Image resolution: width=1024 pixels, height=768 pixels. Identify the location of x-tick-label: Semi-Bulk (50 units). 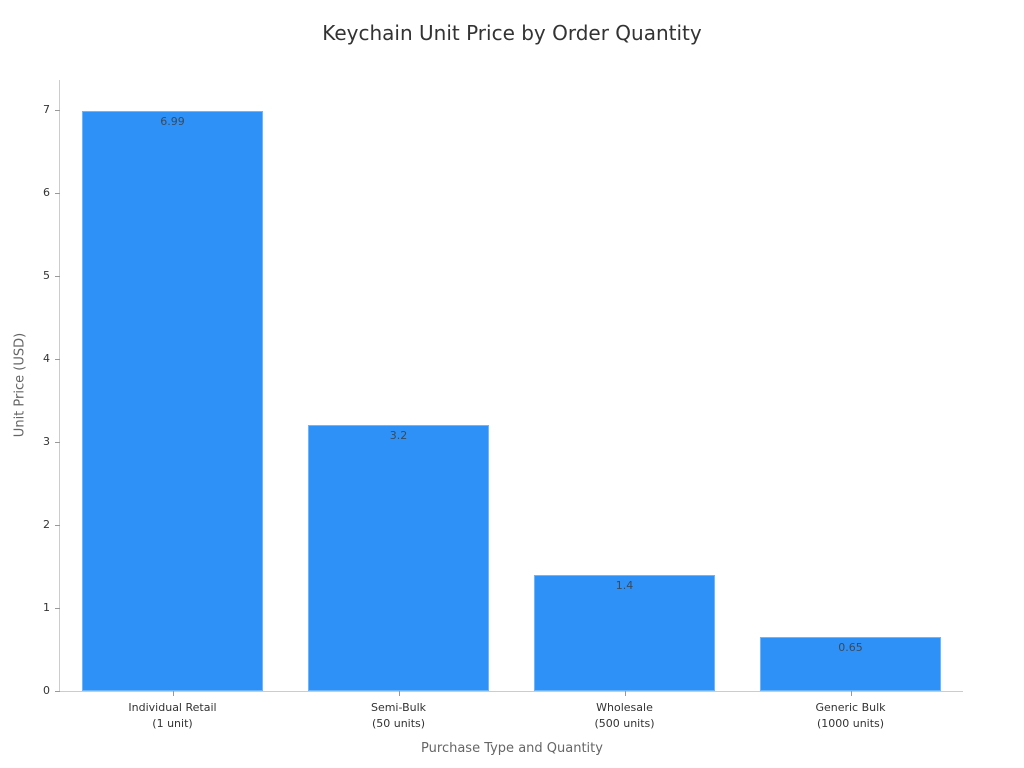
(399, 716).